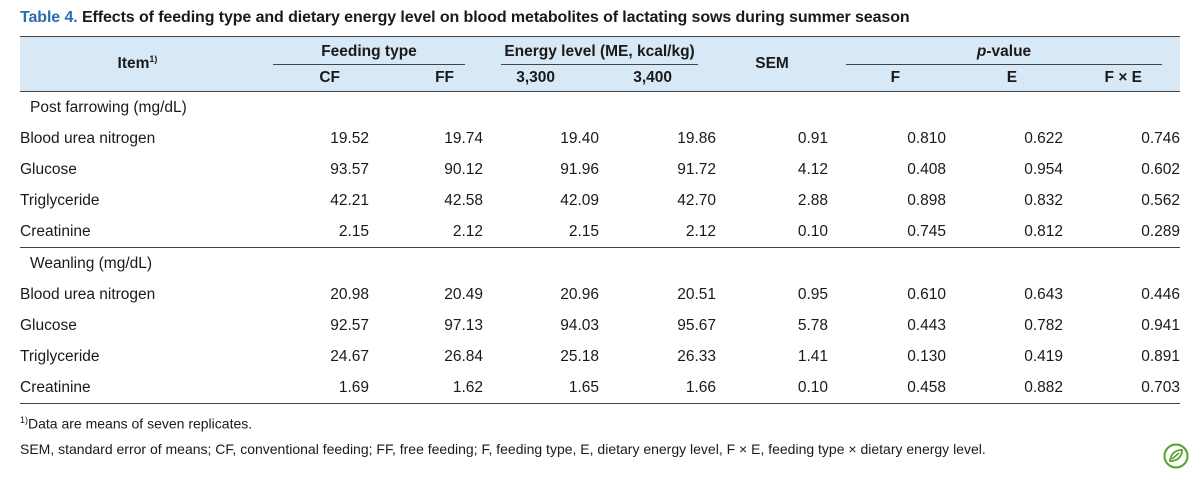 The height and width of the screenshot is (477, 1200). Describe the element at coordinates (1044, 325) in the screenshot. I see `row-value: 0.782` at that location.